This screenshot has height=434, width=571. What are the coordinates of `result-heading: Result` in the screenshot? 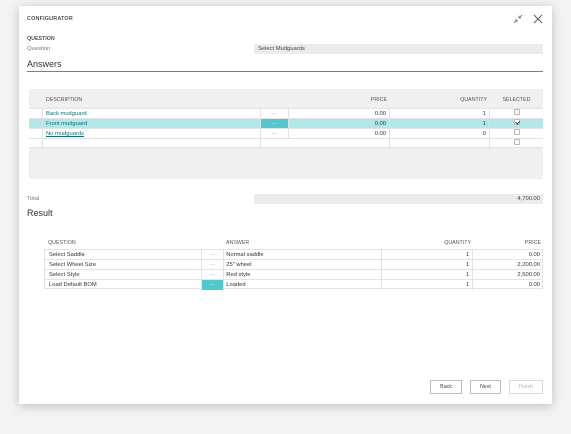 It's located at (40, 213).